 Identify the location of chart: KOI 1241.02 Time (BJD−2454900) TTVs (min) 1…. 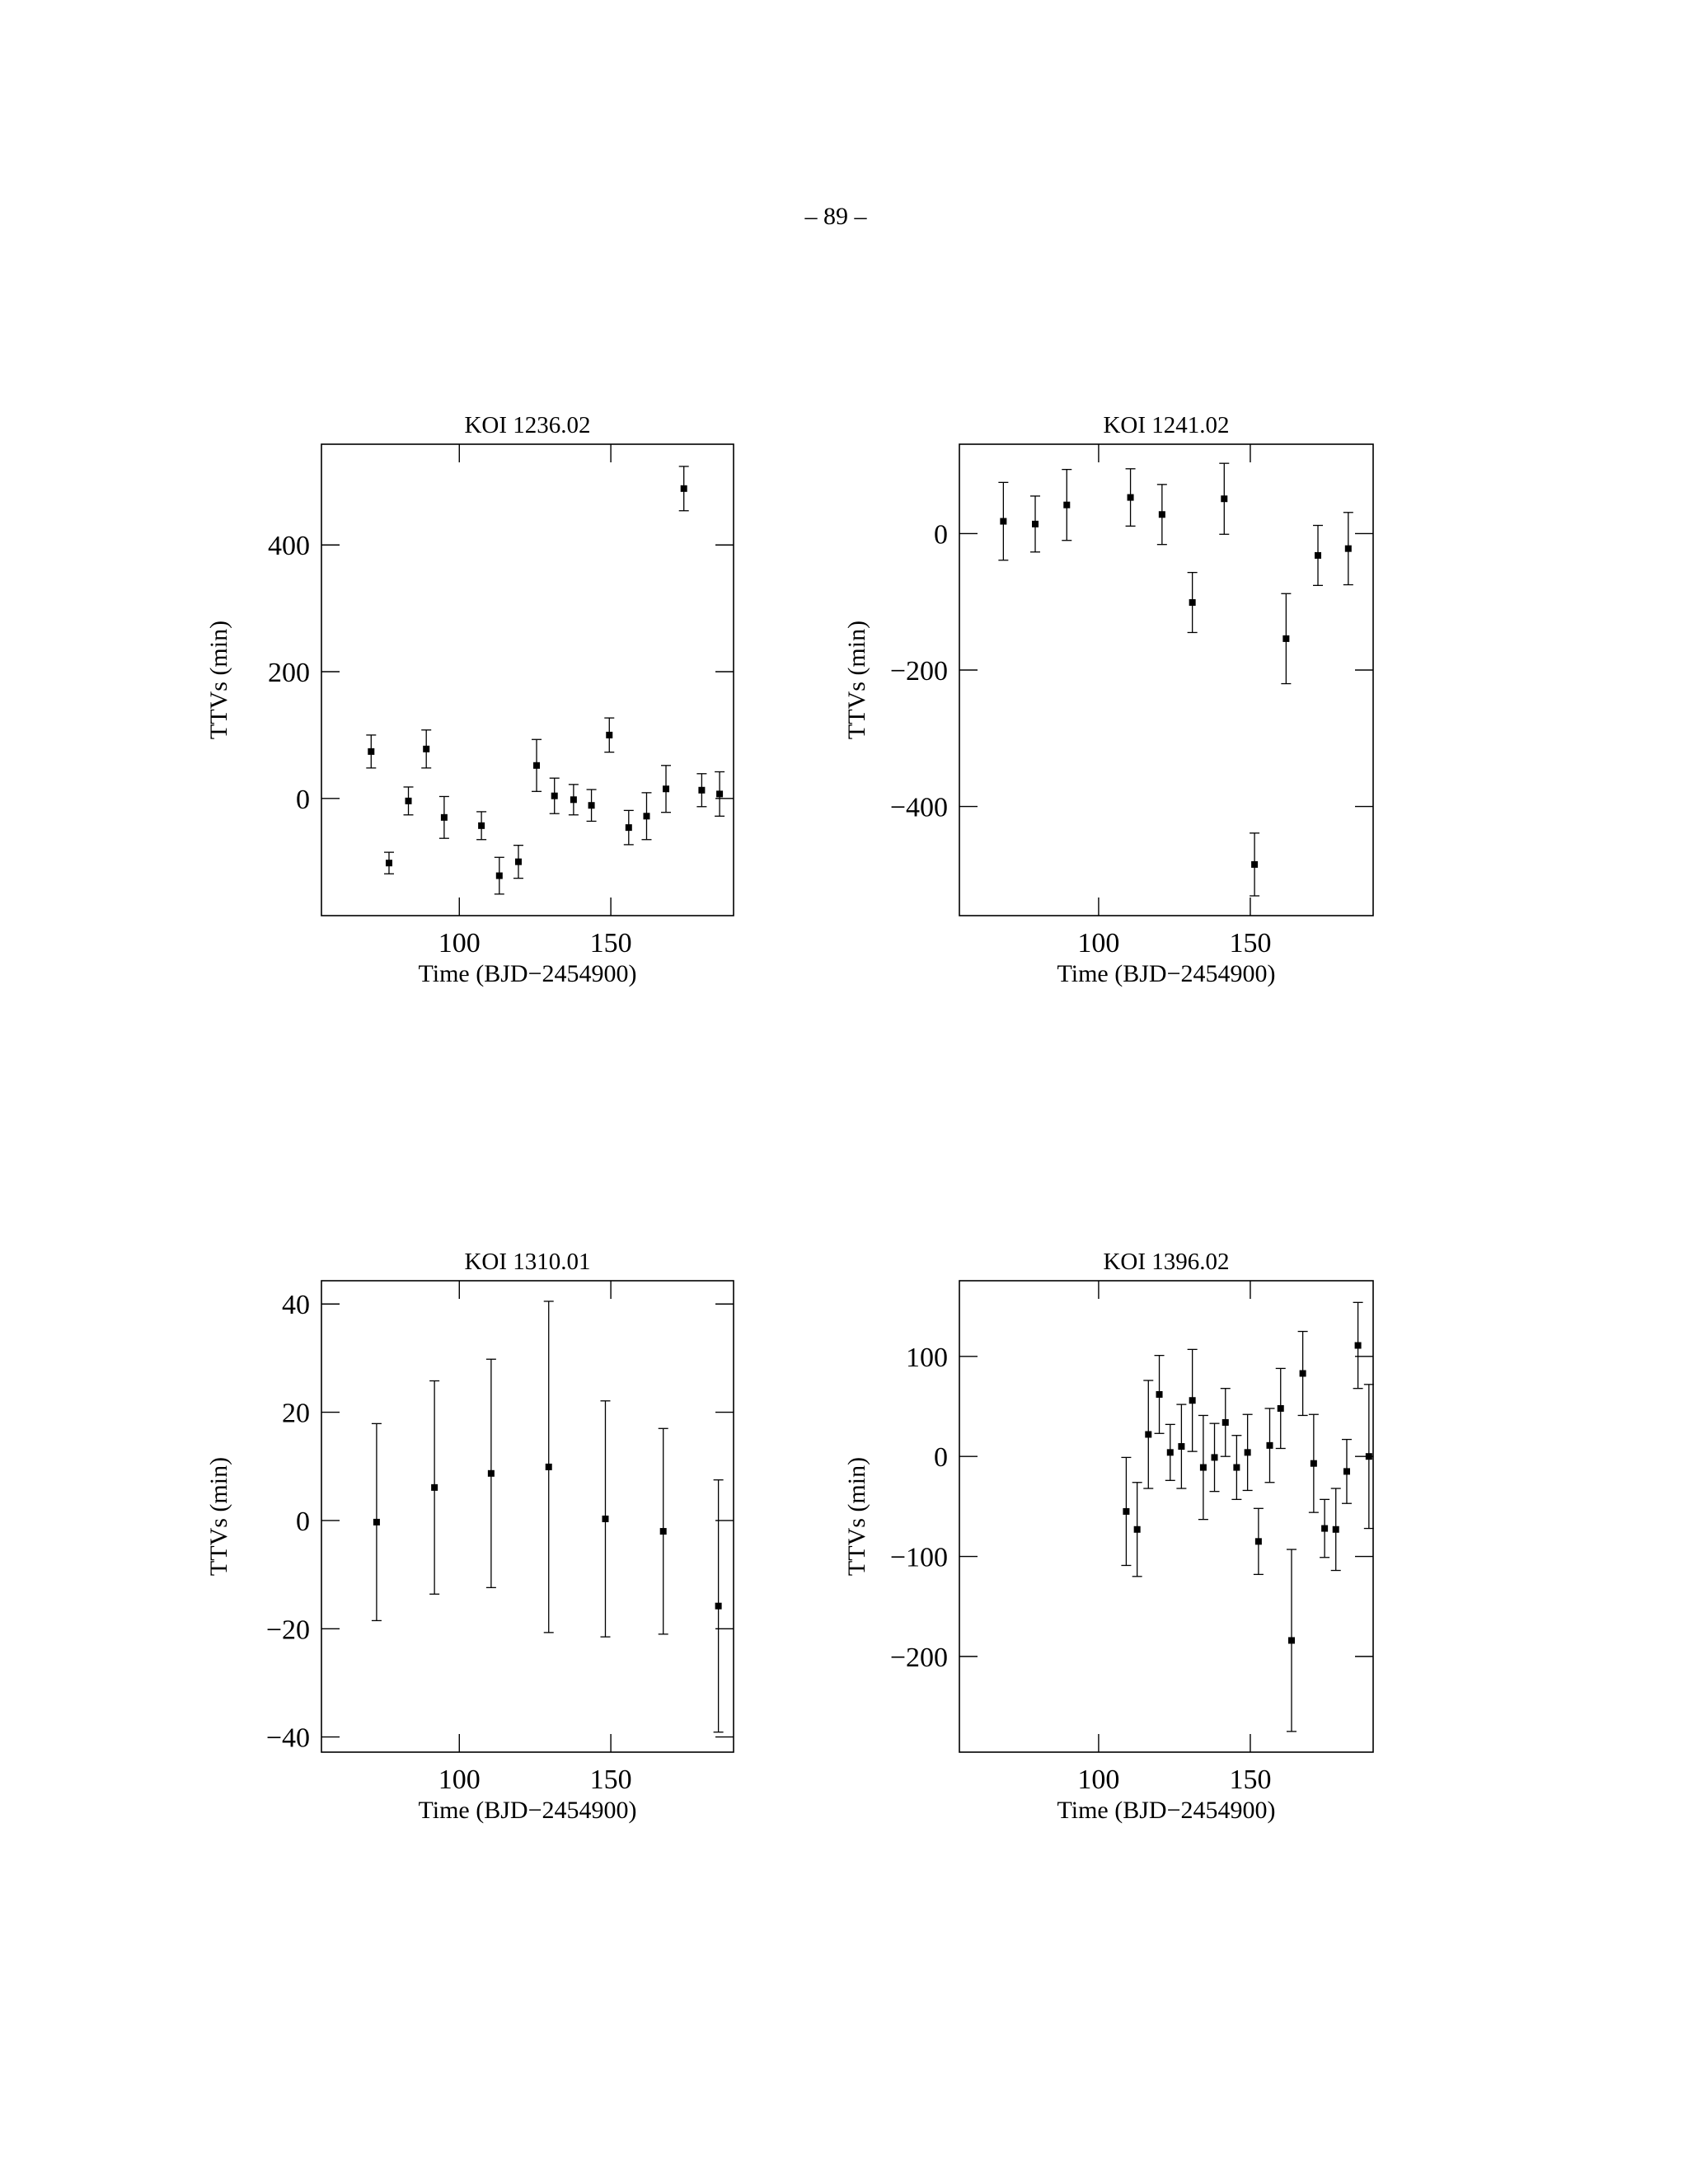
(1109, 699).